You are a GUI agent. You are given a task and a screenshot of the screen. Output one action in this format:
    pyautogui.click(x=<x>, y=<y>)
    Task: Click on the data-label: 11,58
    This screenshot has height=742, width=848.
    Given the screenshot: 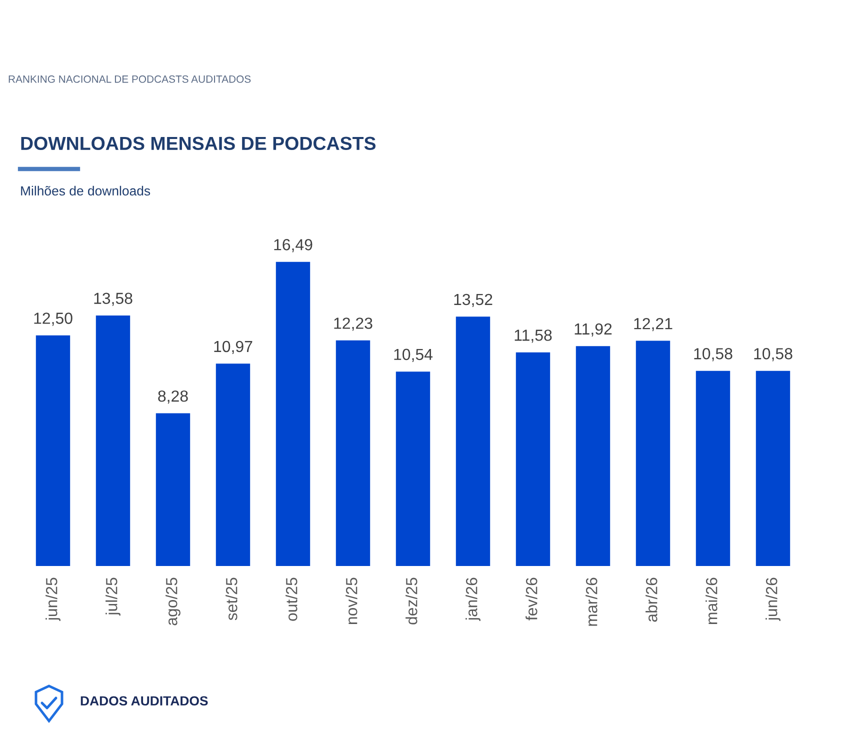 What is the action you would take?
    pyautogui.click(x=533, y=336)
    